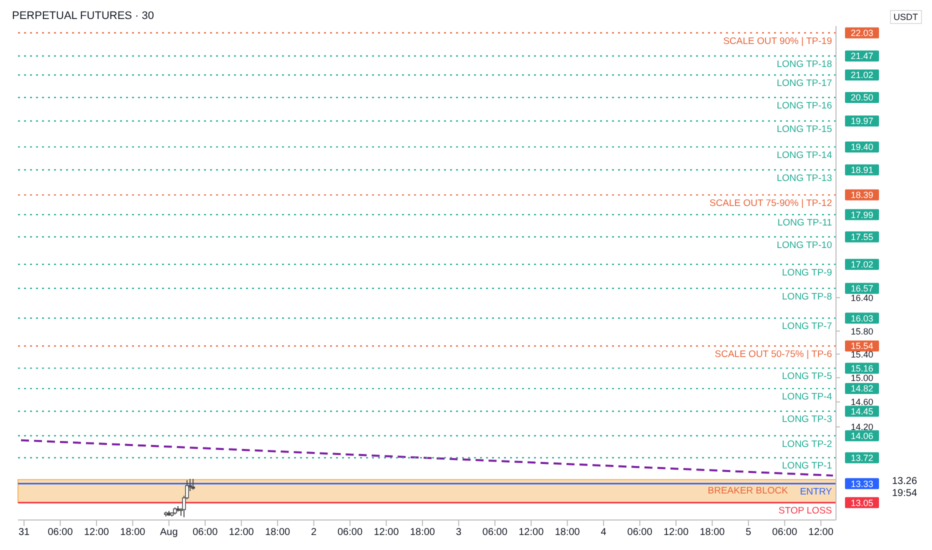 The width and height of the screenshot is (932, 550). I want to click on ref-line-label: LONG TP-9, so click(807, 272).